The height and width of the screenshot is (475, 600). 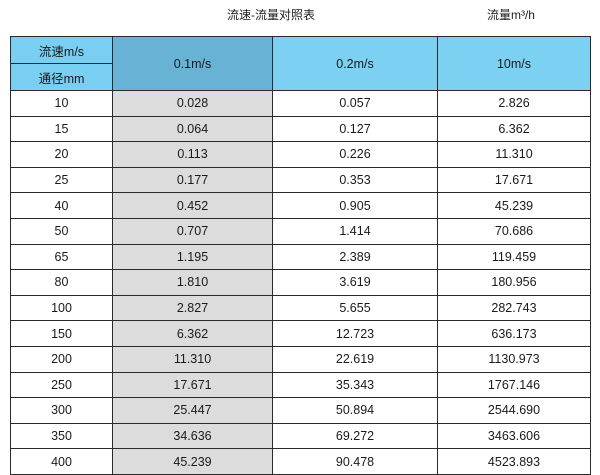 I want to click on cell-diameter: 20, so click(x=61, y=154).